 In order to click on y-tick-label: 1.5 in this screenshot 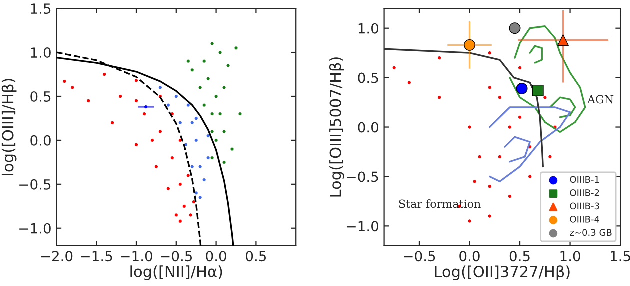, I will do `click(41, 9)`.